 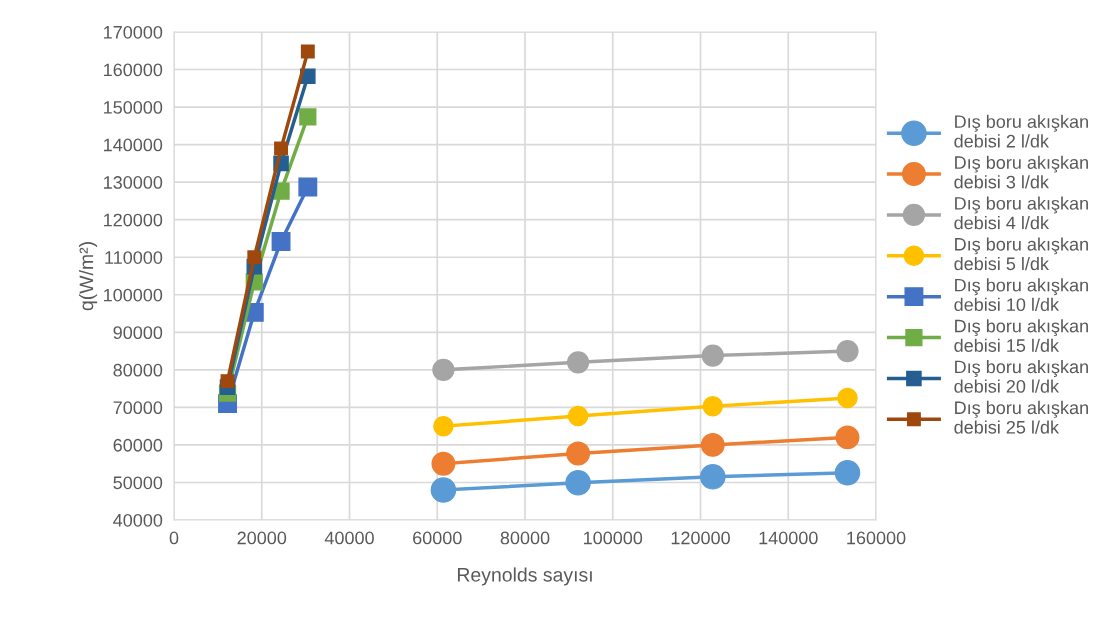 What do you see at coordinates (613, 538) in the screenshot?
I see `x-tick-label: 100000` at bounding box center [613, 538].